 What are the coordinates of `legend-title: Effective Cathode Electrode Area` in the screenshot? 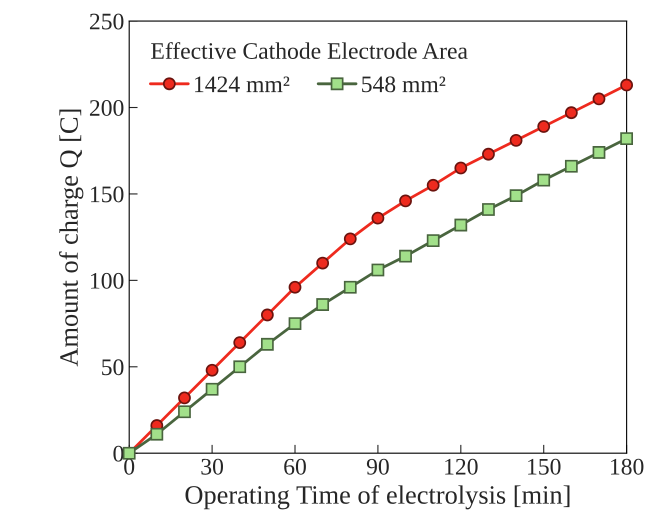 It's located at (309, 50).